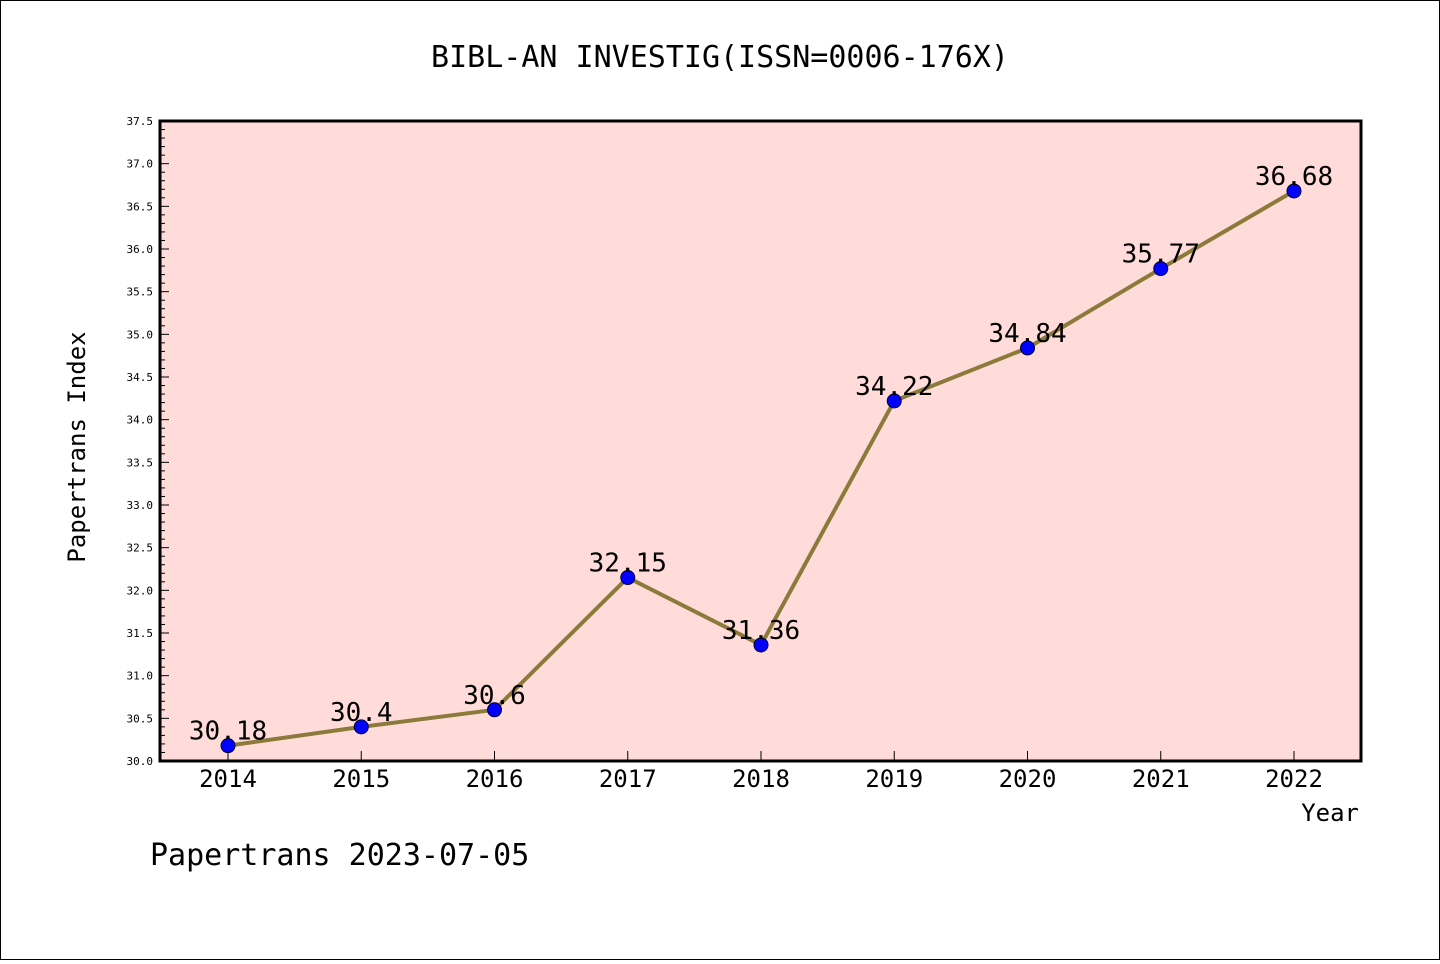 Image resolution: width=1440 pixels, height=964 pixels. I want to click on data-label: 32.15, so click(628, 564).